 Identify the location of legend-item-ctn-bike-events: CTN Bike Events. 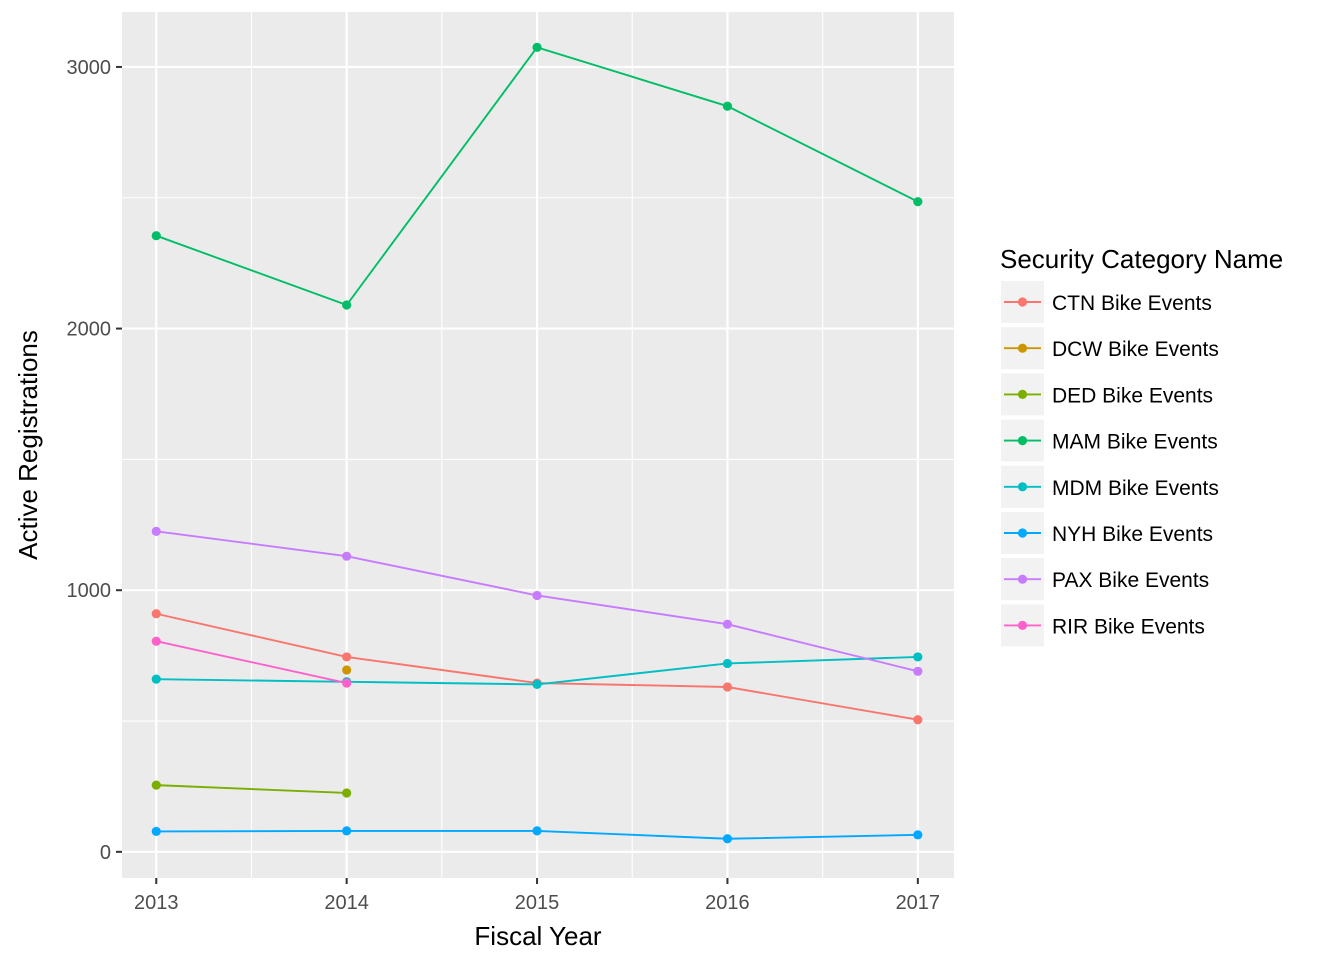
(1106, 302).